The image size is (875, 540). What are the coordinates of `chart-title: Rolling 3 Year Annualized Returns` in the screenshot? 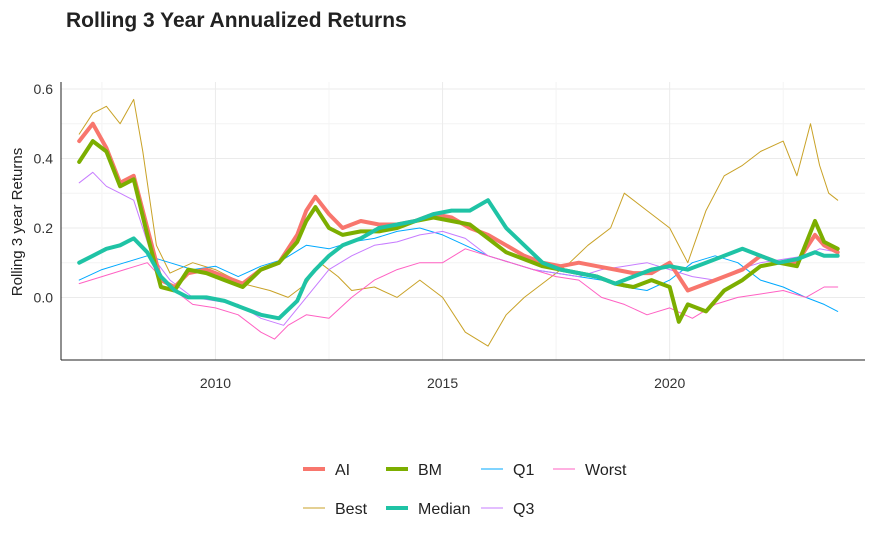 It's located at (236, 20).